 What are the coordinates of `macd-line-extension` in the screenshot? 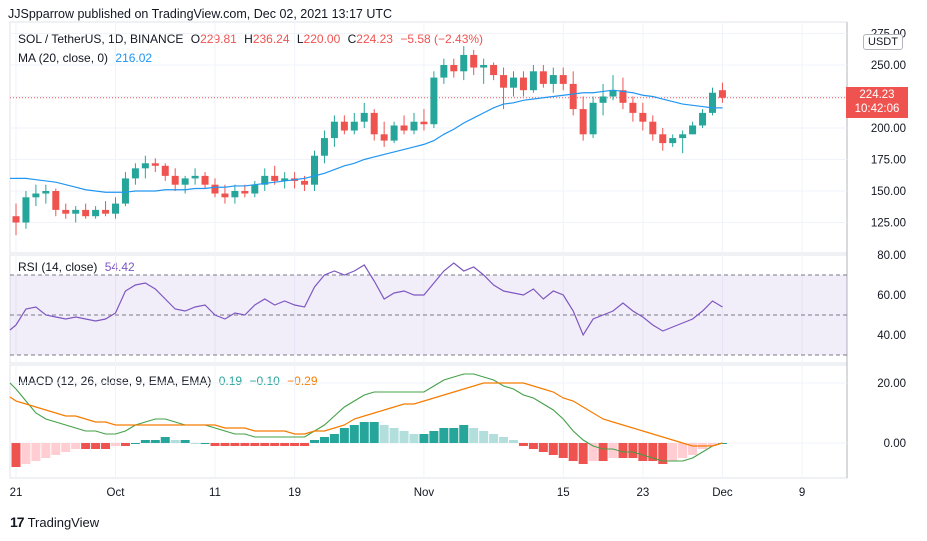 It's located at (13, 386).